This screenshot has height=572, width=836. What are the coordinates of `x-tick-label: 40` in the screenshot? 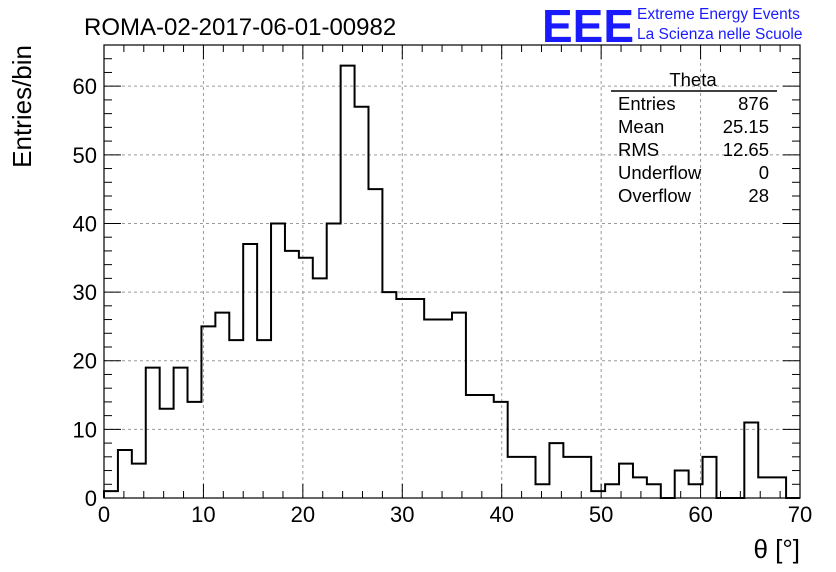 It's located at (501, 514).